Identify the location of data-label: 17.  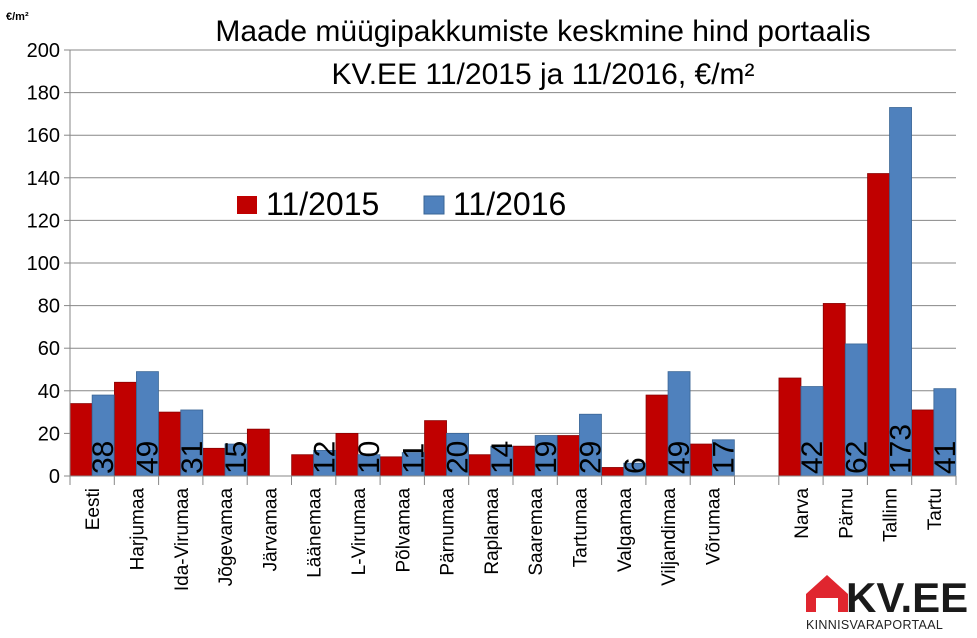
(723, 457).